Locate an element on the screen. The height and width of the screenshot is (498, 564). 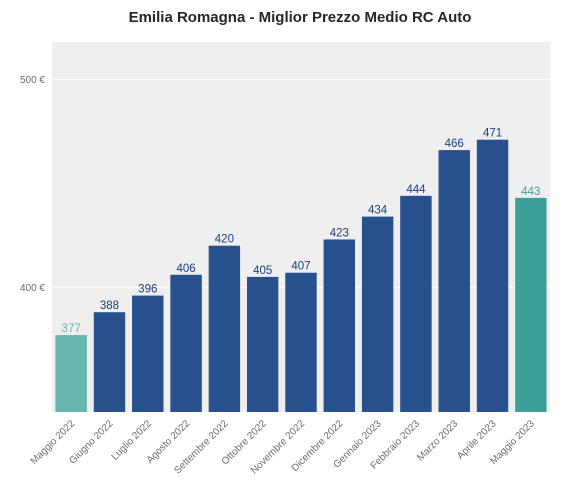
data-label: 377 is located at coordinates (71, 329).